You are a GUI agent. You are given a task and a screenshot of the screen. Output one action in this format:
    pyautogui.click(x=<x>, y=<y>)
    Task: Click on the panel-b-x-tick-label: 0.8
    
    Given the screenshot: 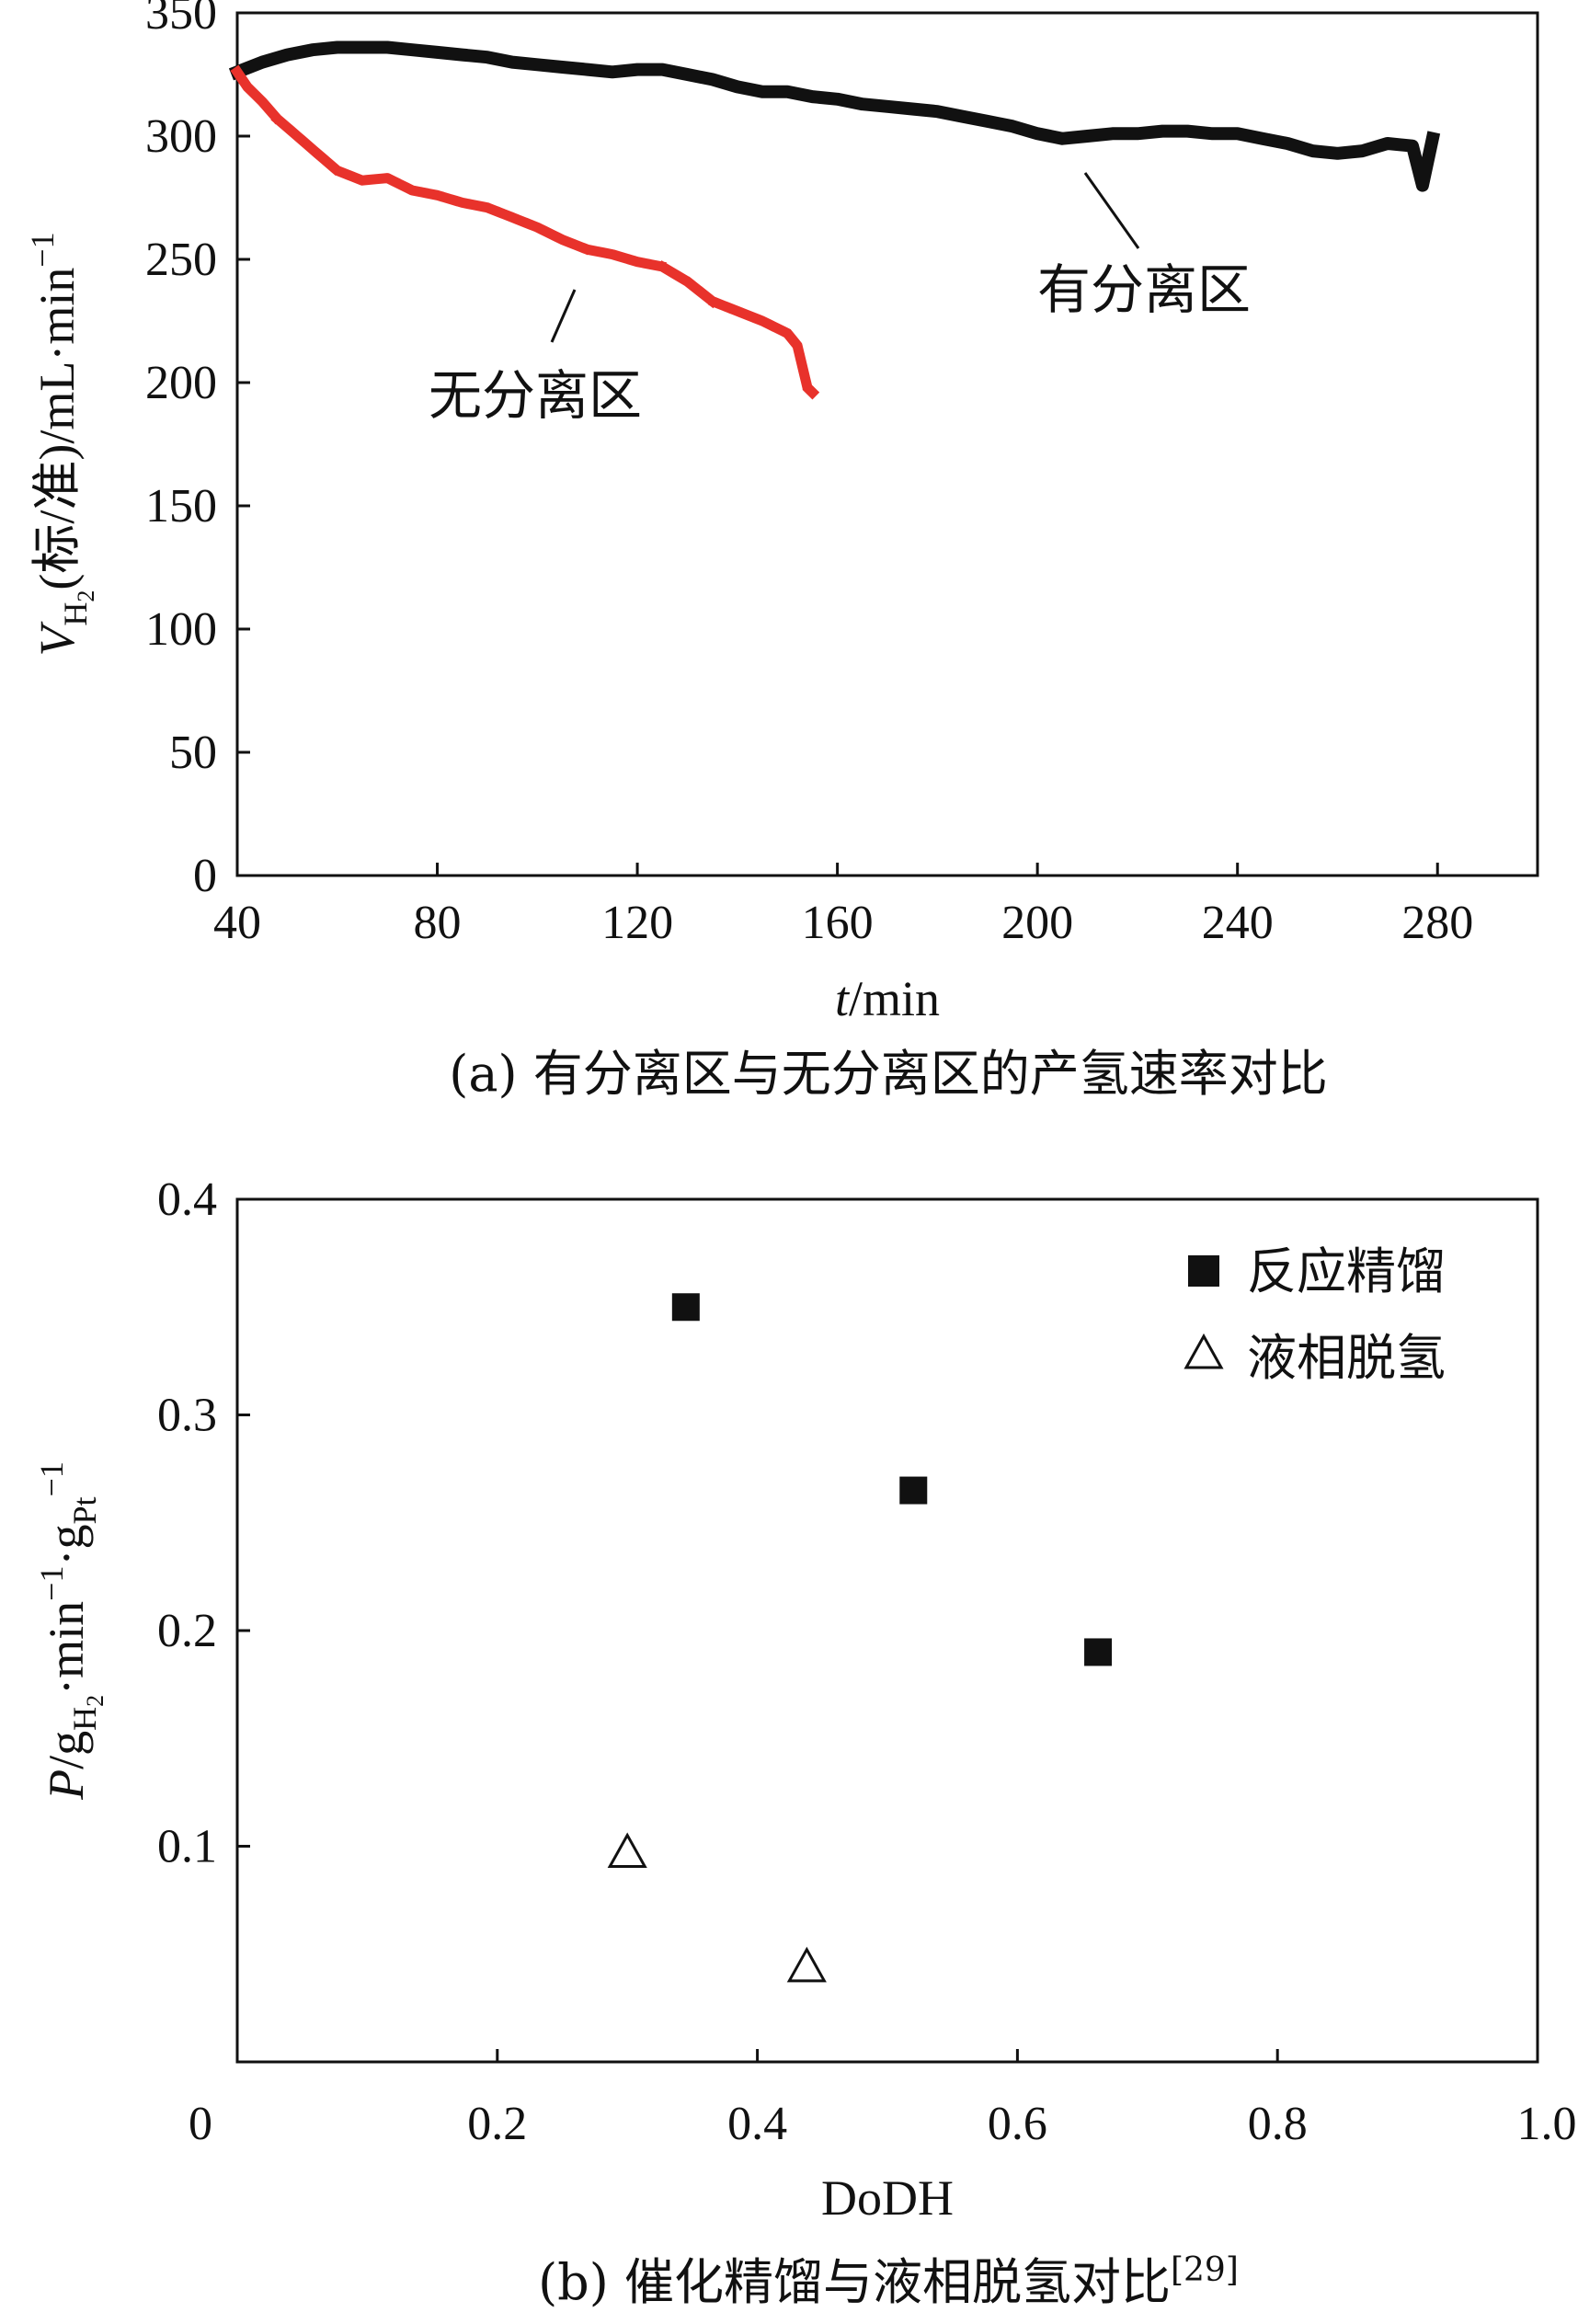 What is the action you would take?
    pyautogui.click(x=1278, y=2124)
    